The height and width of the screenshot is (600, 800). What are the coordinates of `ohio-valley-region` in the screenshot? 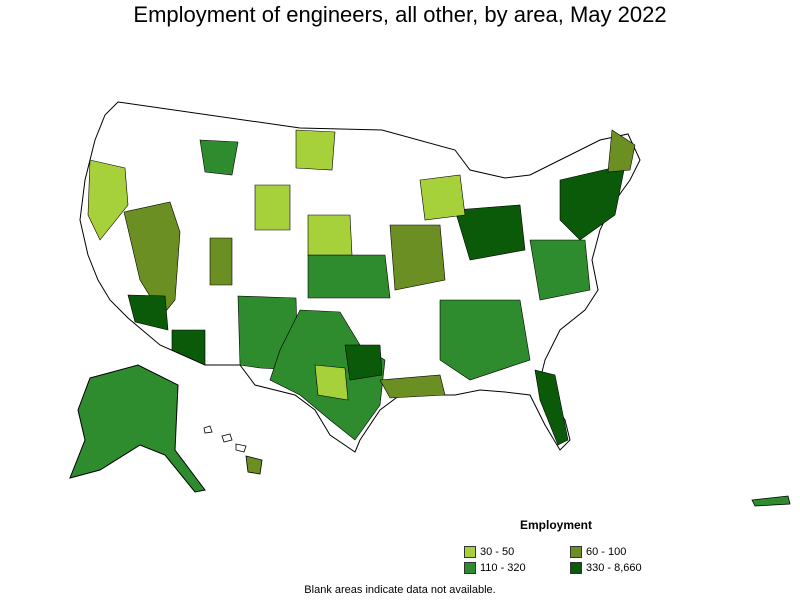 It's located at (490, 232).